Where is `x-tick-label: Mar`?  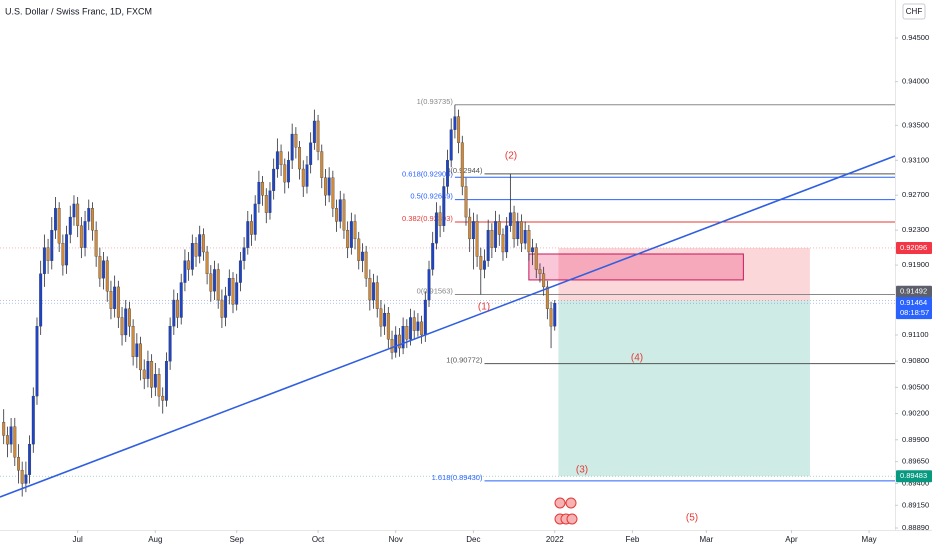
x-tick-label: Mar is located at coordinates (706, 539).